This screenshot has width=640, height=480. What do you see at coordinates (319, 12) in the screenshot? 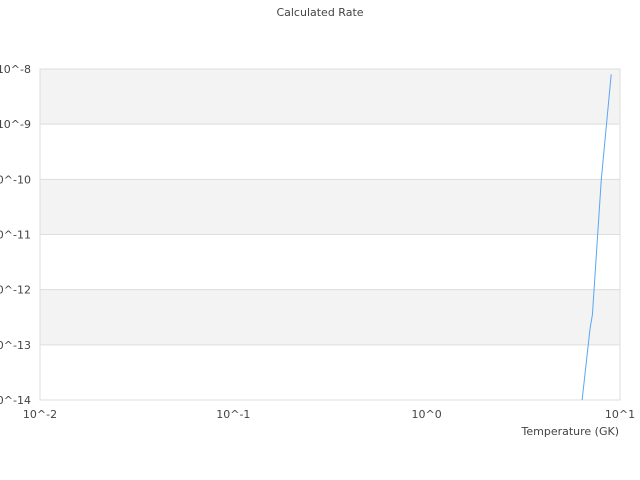
I see `chart-title: Calculated Rate` at bounding box center [319, 12].